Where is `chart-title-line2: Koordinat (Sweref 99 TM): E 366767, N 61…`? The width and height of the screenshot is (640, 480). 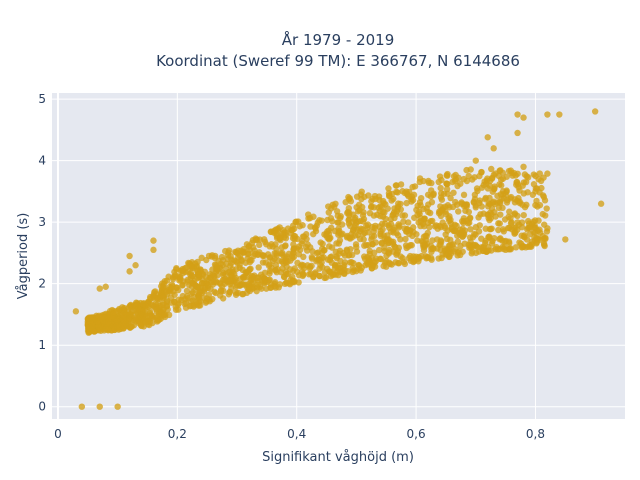 chart-title-line2: Koordinat (Sweref 99 TM): E 366767, N 61… is located at coordinates (338, 61).